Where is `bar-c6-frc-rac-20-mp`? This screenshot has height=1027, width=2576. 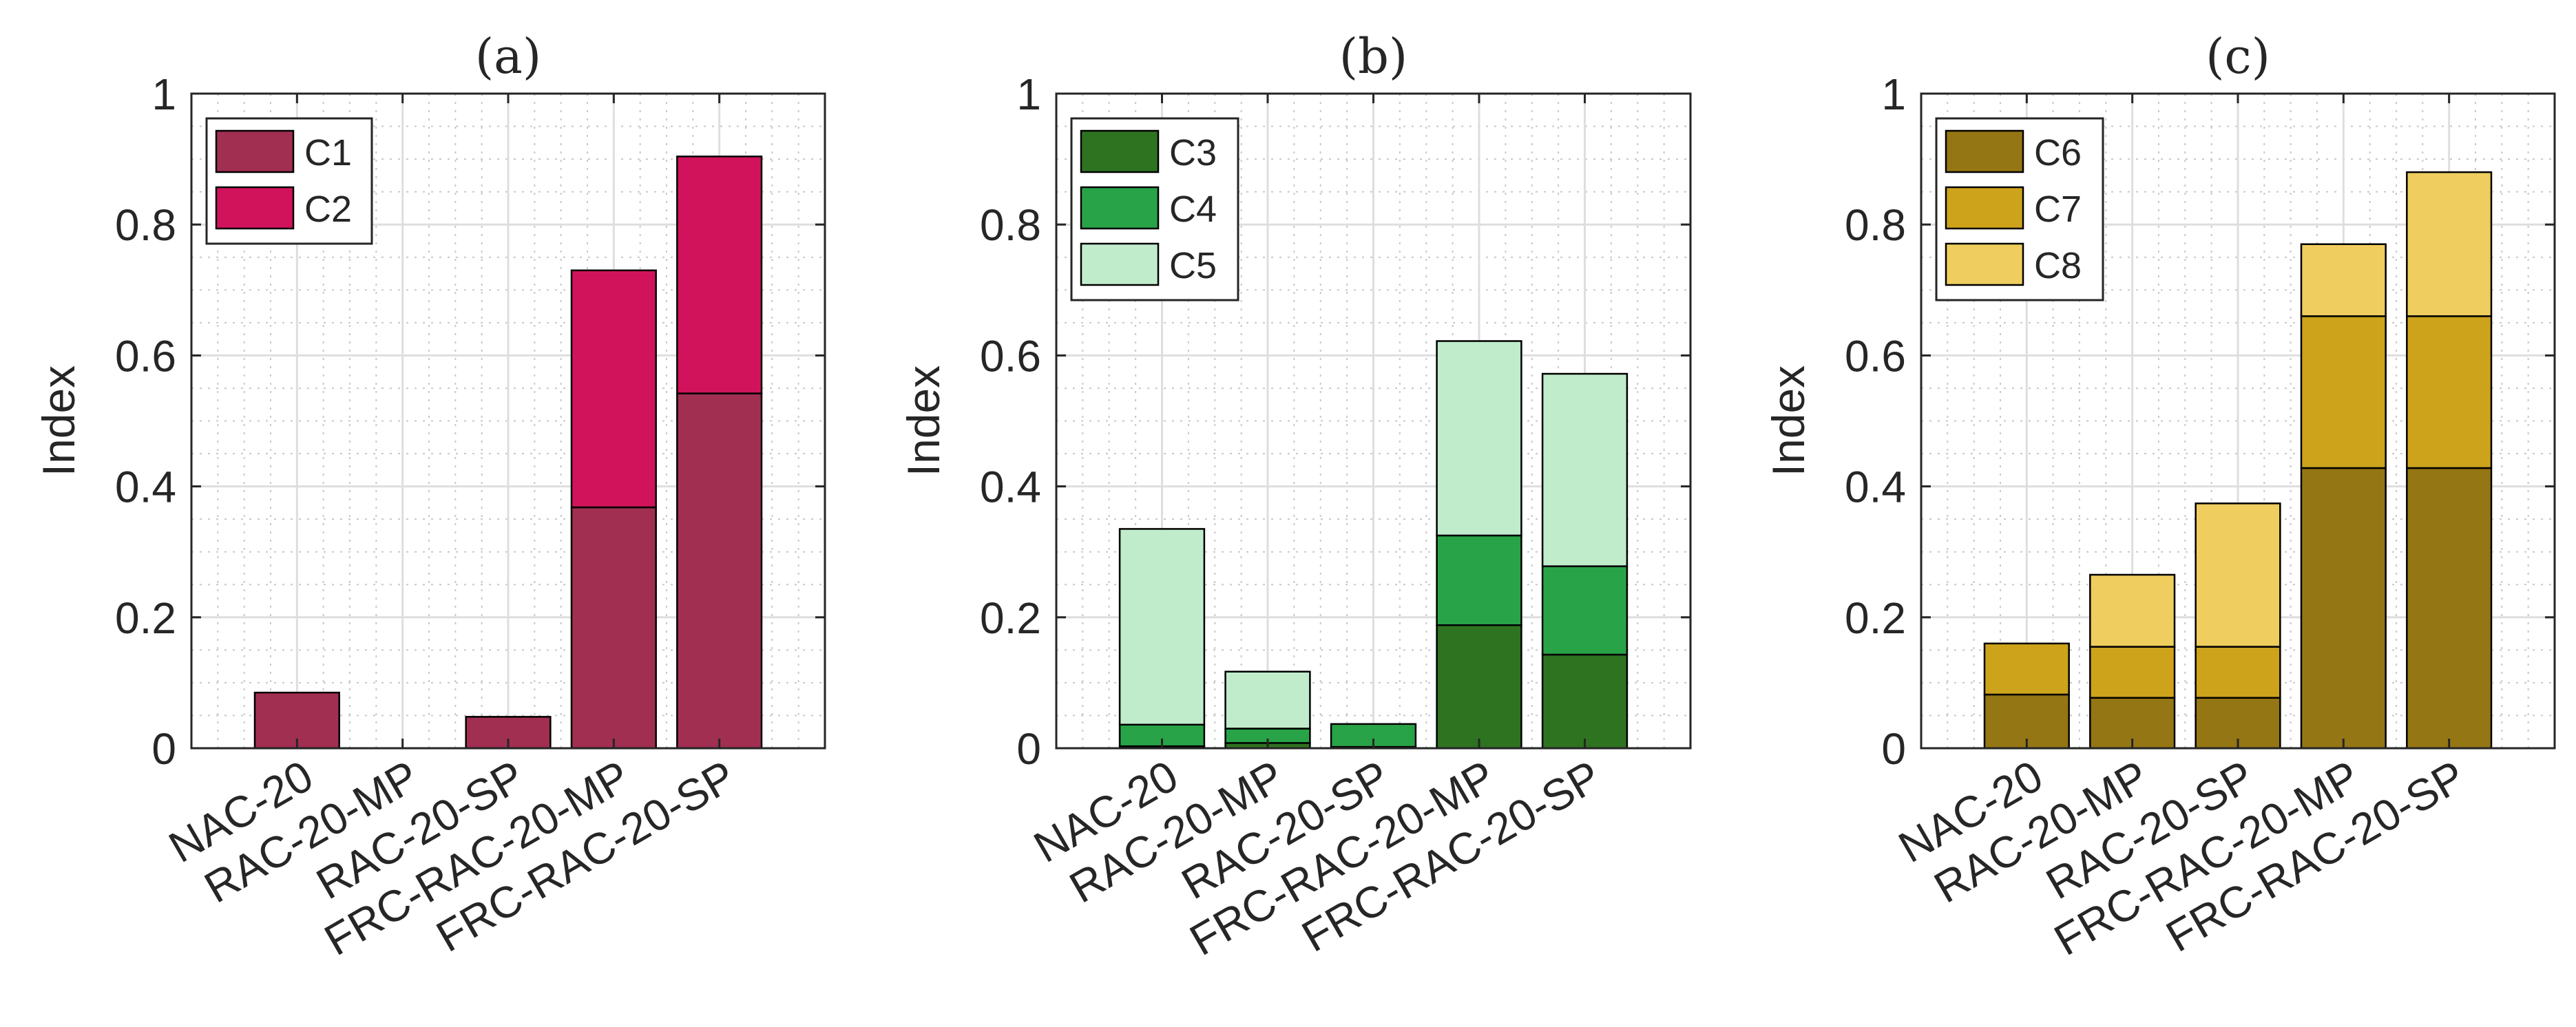 bar-c6-frc-rac-20-mp is located at coordinates (2343, 608).